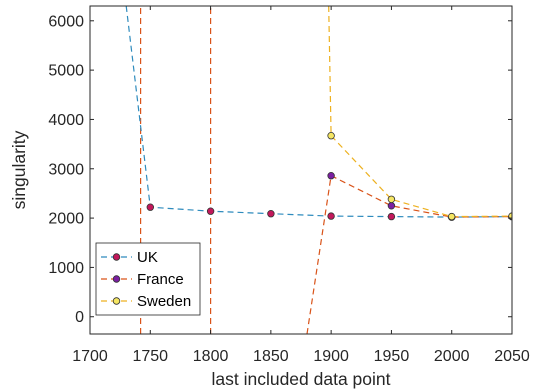 This screenshot has width=543, height=391. What do you see at coordinates (164, 301) in the screenshot?
I see `legend-label: Sweden` at bounding box center [164, 301].